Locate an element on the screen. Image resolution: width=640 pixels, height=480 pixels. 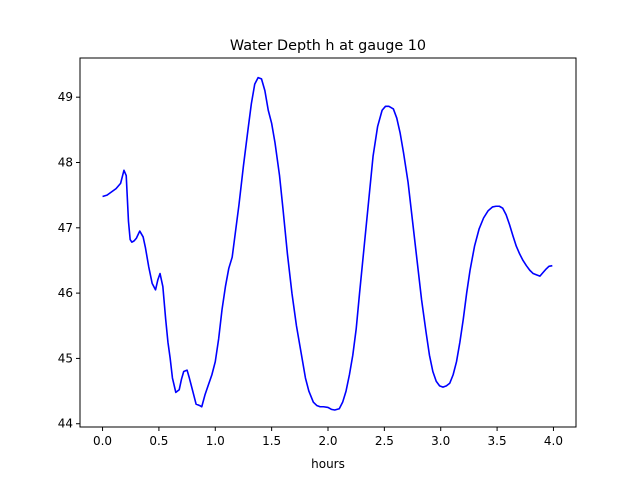
y-tick-label: 44 is located at coordinates (65, 424).